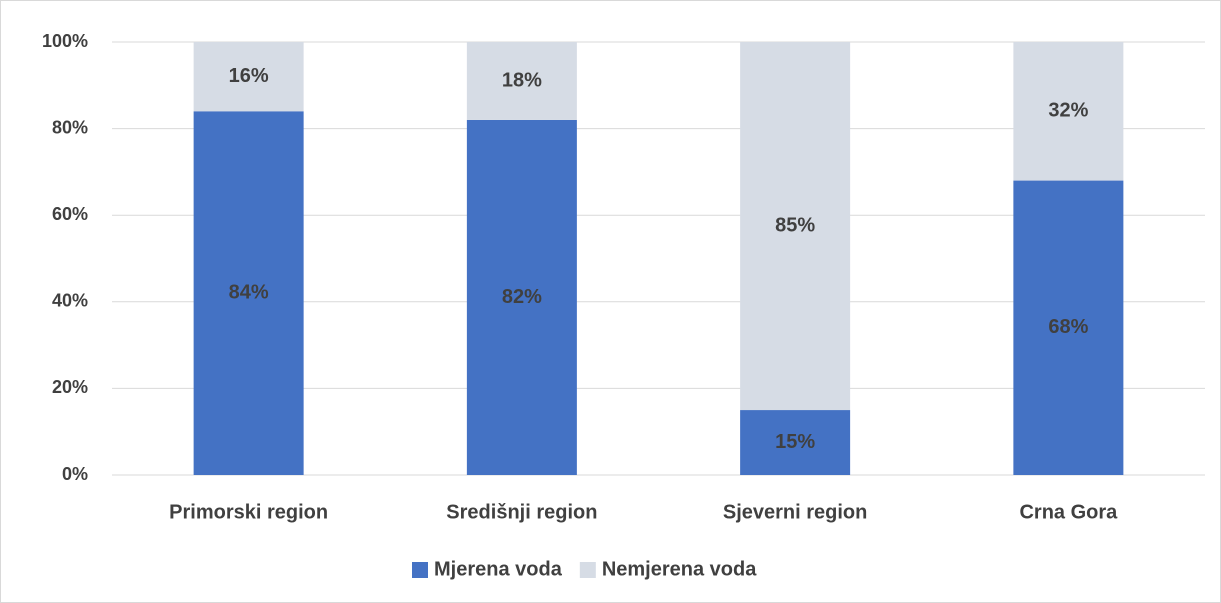  I want to click on data-label: 15%, so click(795, 442).